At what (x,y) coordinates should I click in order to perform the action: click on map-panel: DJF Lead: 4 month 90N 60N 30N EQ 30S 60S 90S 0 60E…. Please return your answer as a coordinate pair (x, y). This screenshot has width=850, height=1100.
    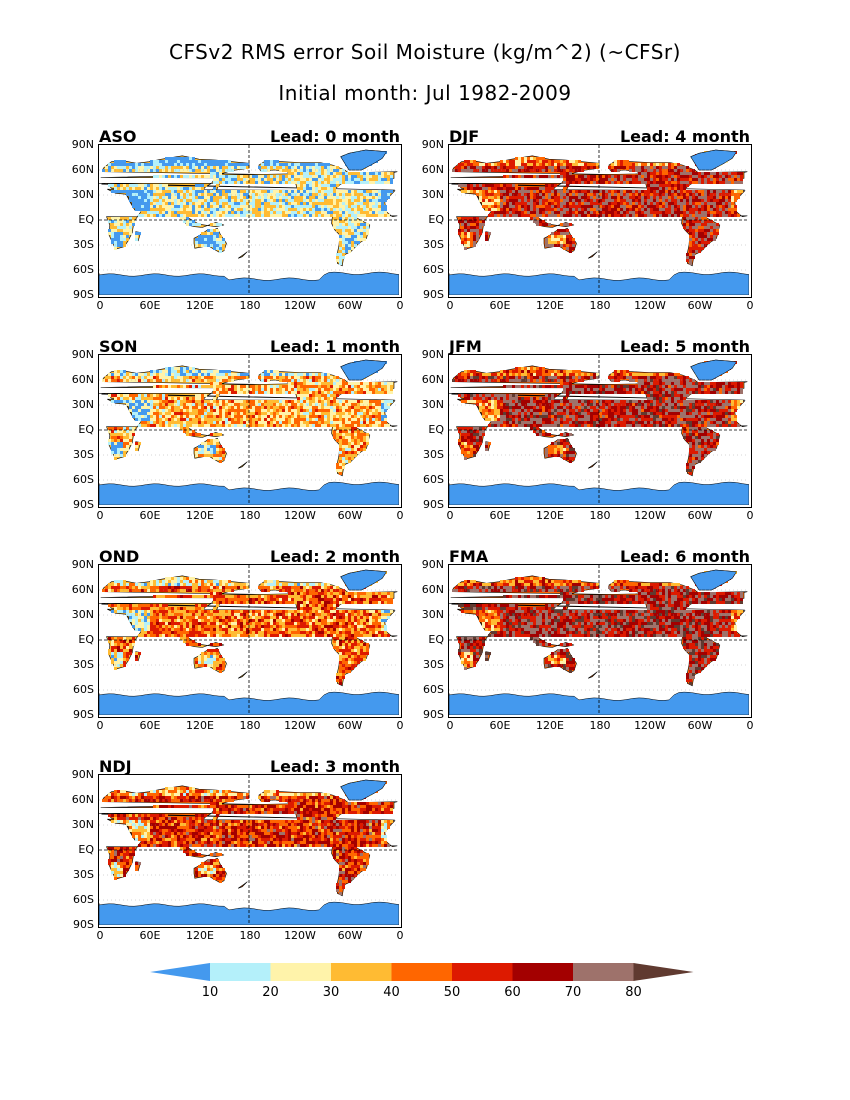
    Looking at the image, I should click on (595, 227).